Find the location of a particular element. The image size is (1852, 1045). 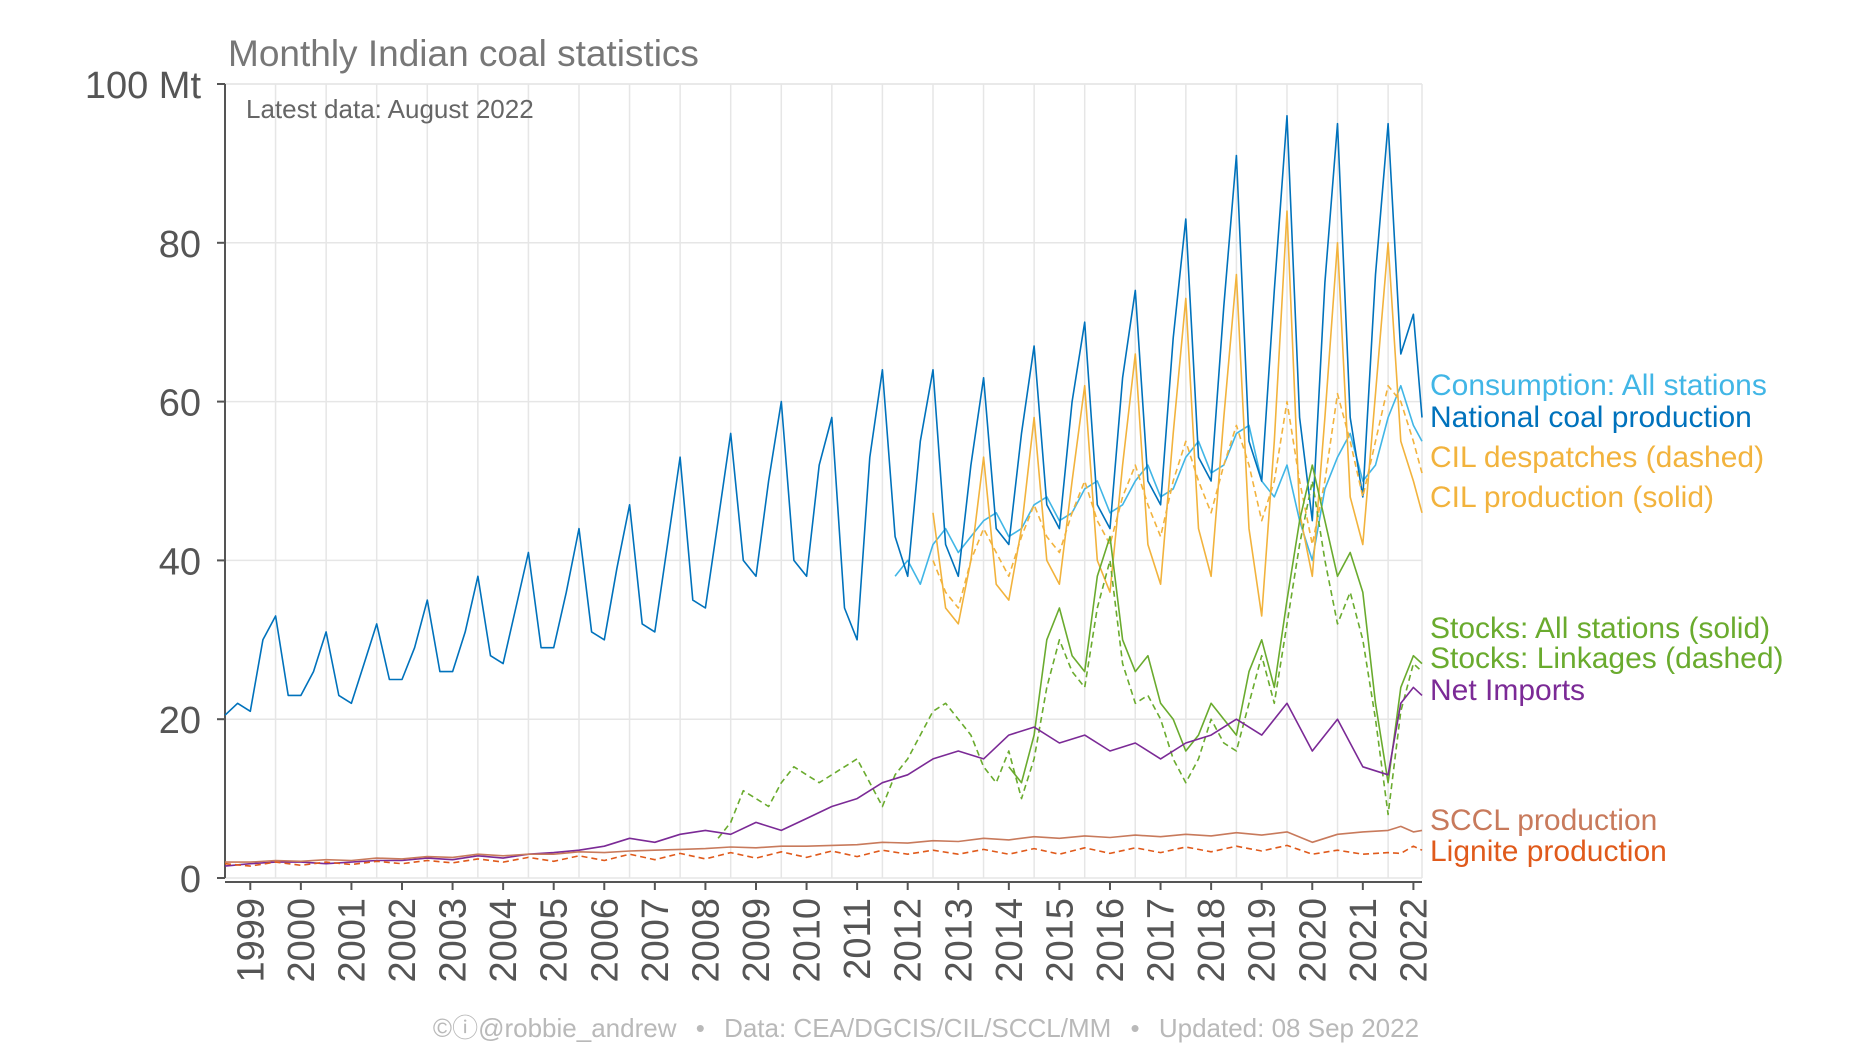

series-line-stocks-linkages-dashed is located at coordinates (1070, 659).